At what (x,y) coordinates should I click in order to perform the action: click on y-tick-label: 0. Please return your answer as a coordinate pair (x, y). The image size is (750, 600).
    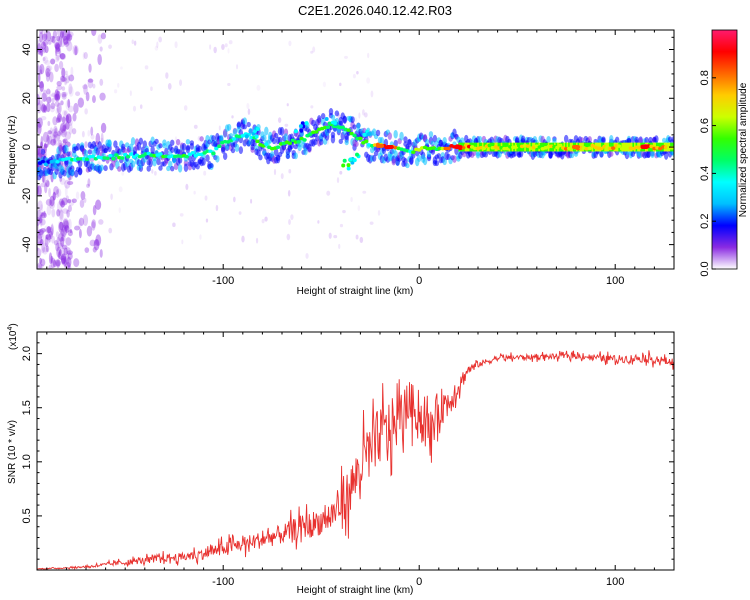
    Looking at the image, I should click on (27, 147).